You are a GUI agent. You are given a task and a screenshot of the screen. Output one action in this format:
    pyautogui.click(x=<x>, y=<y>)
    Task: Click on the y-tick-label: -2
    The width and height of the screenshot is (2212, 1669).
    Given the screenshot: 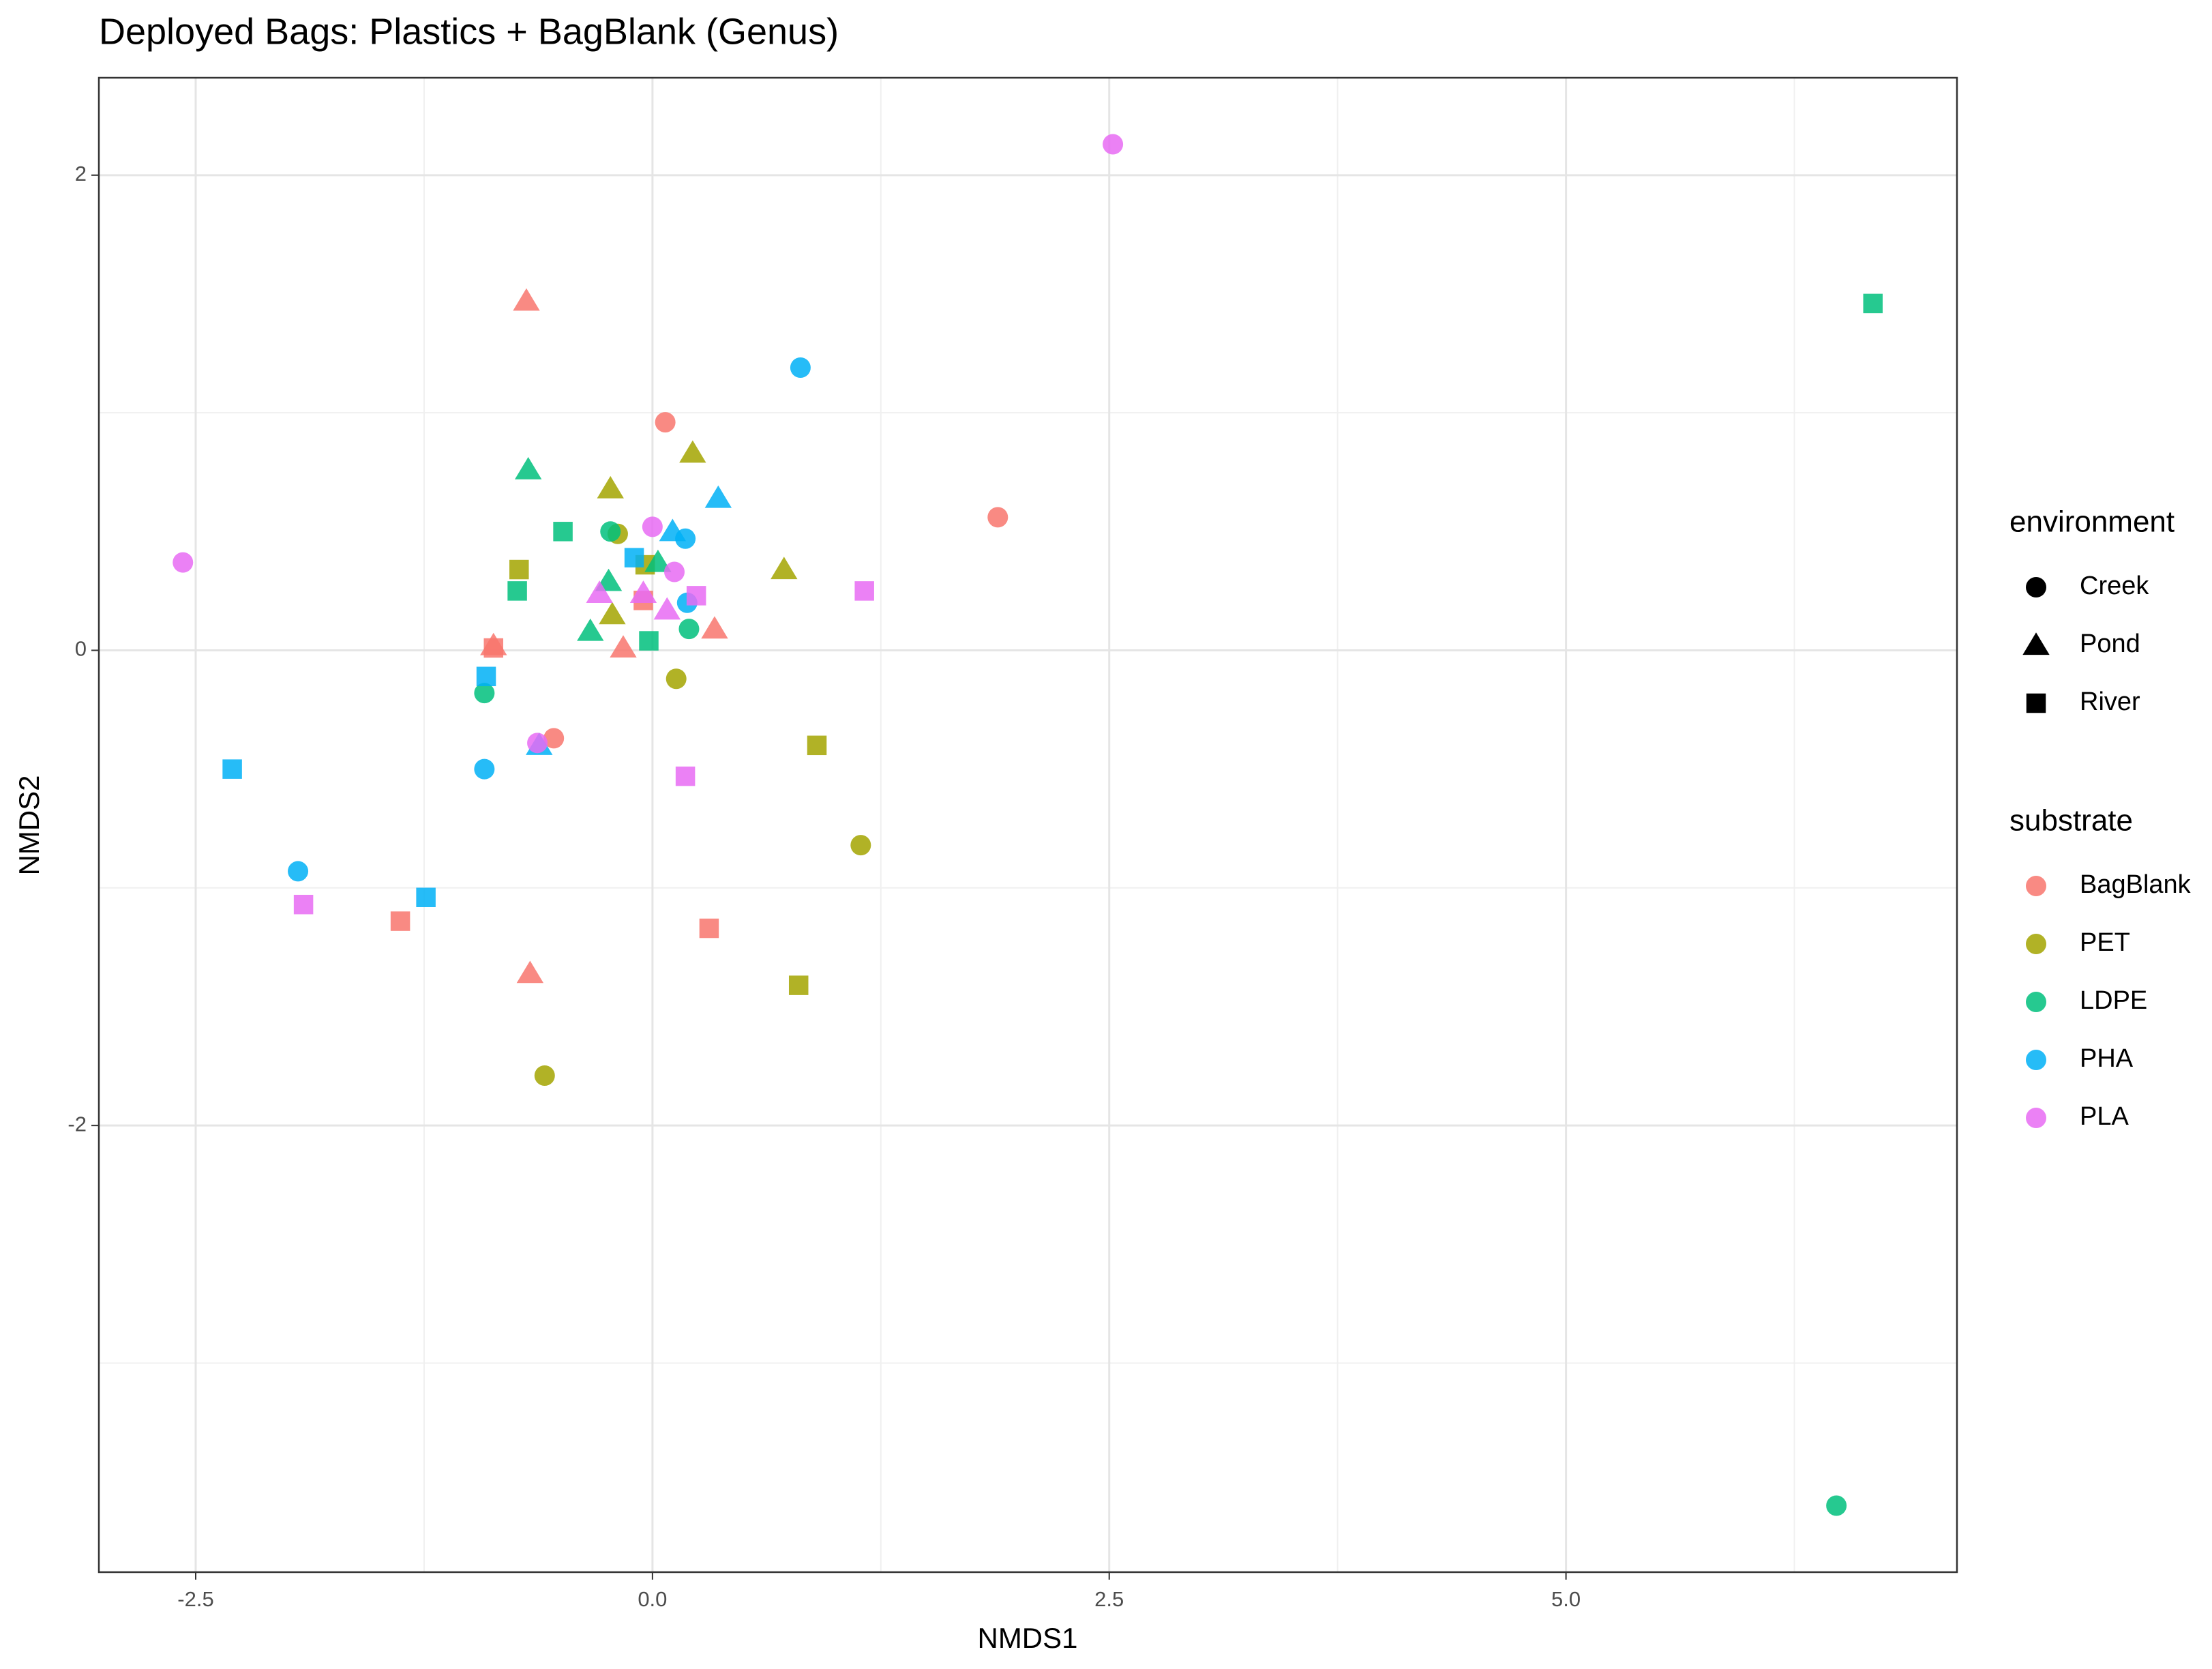 What is the action you would take?
    pyautogui.click(x=77, y=1124)
    